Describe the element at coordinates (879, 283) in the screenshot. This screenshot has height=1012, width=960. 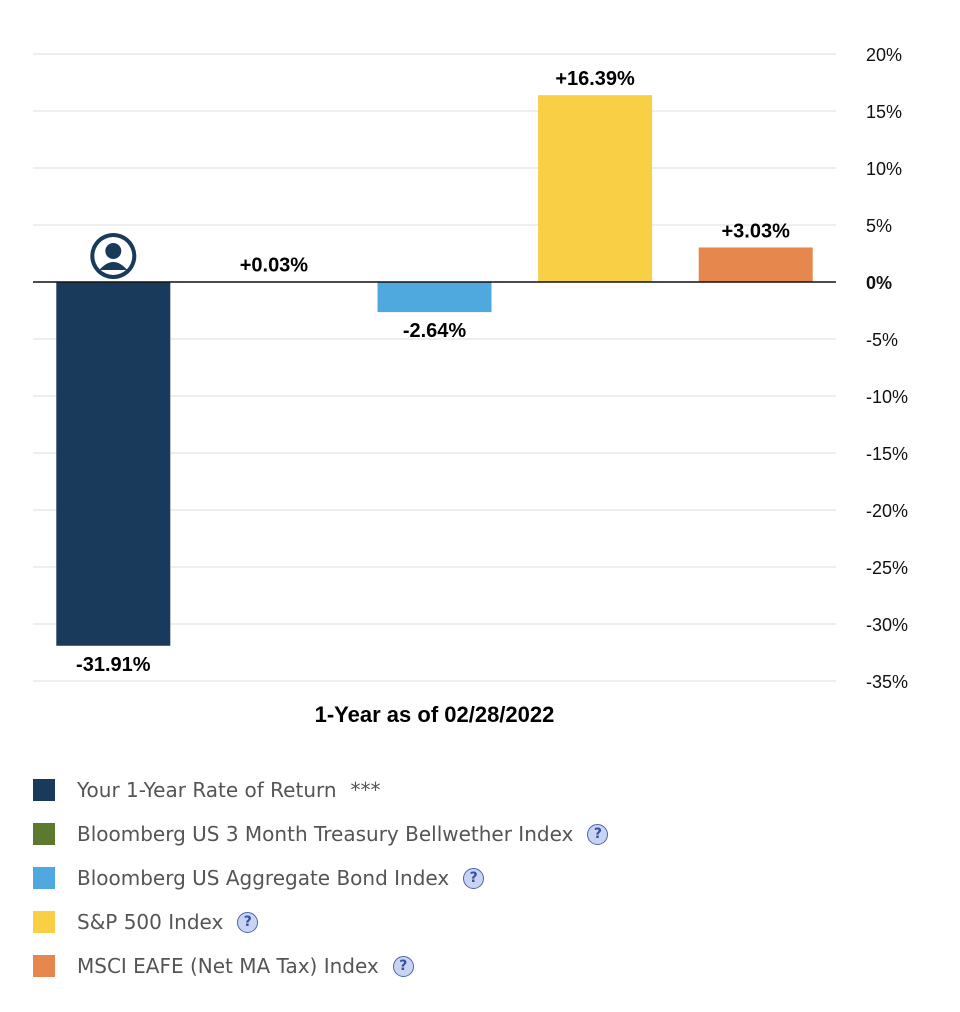
I see `y-tick-label: 0%` at that location.